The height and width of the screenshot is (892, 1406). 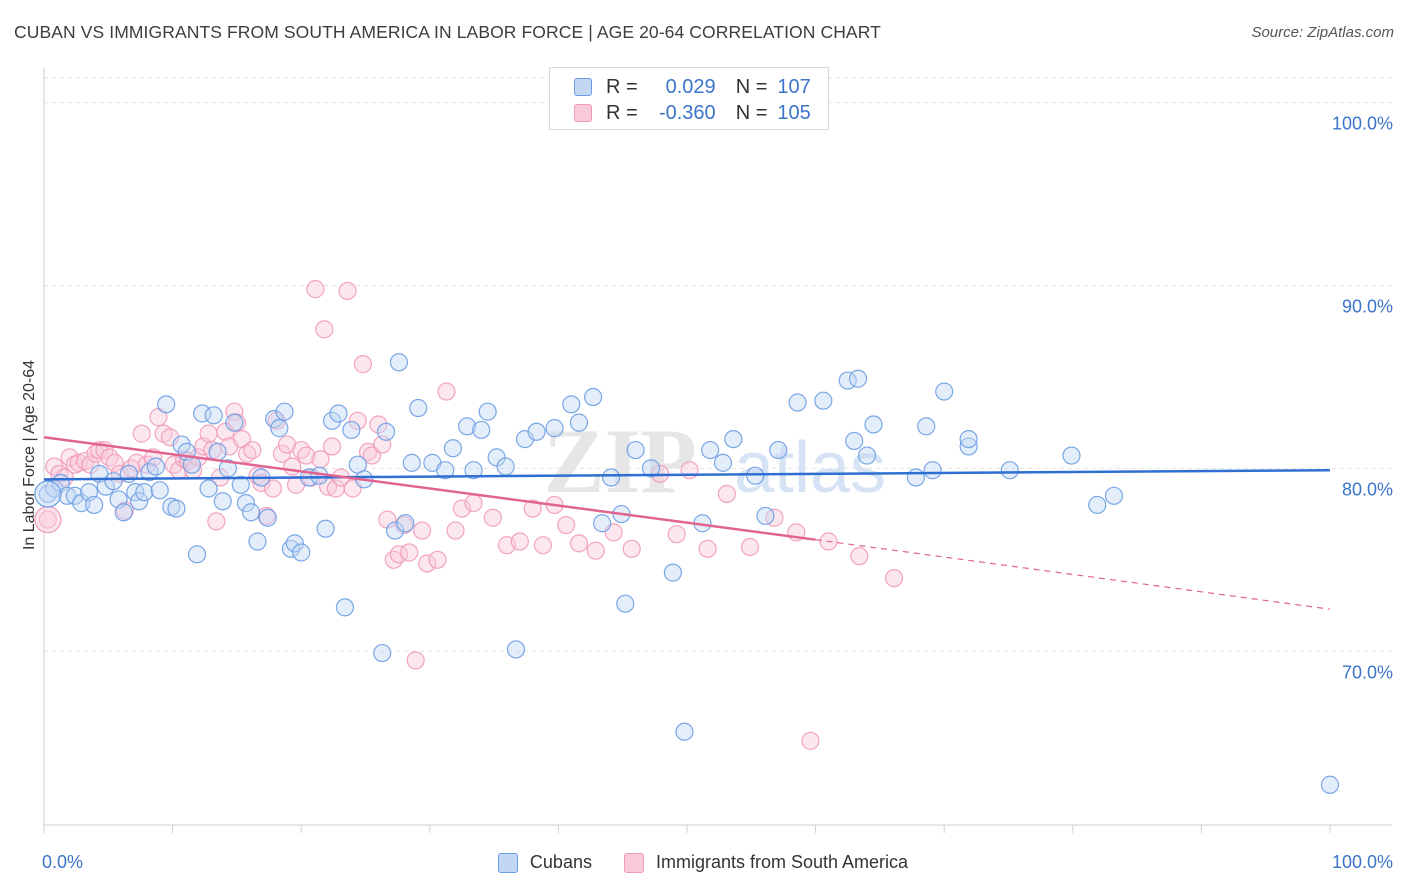 I want to click on legend-item-cubans: Cubans, so click(x=544, y=862).